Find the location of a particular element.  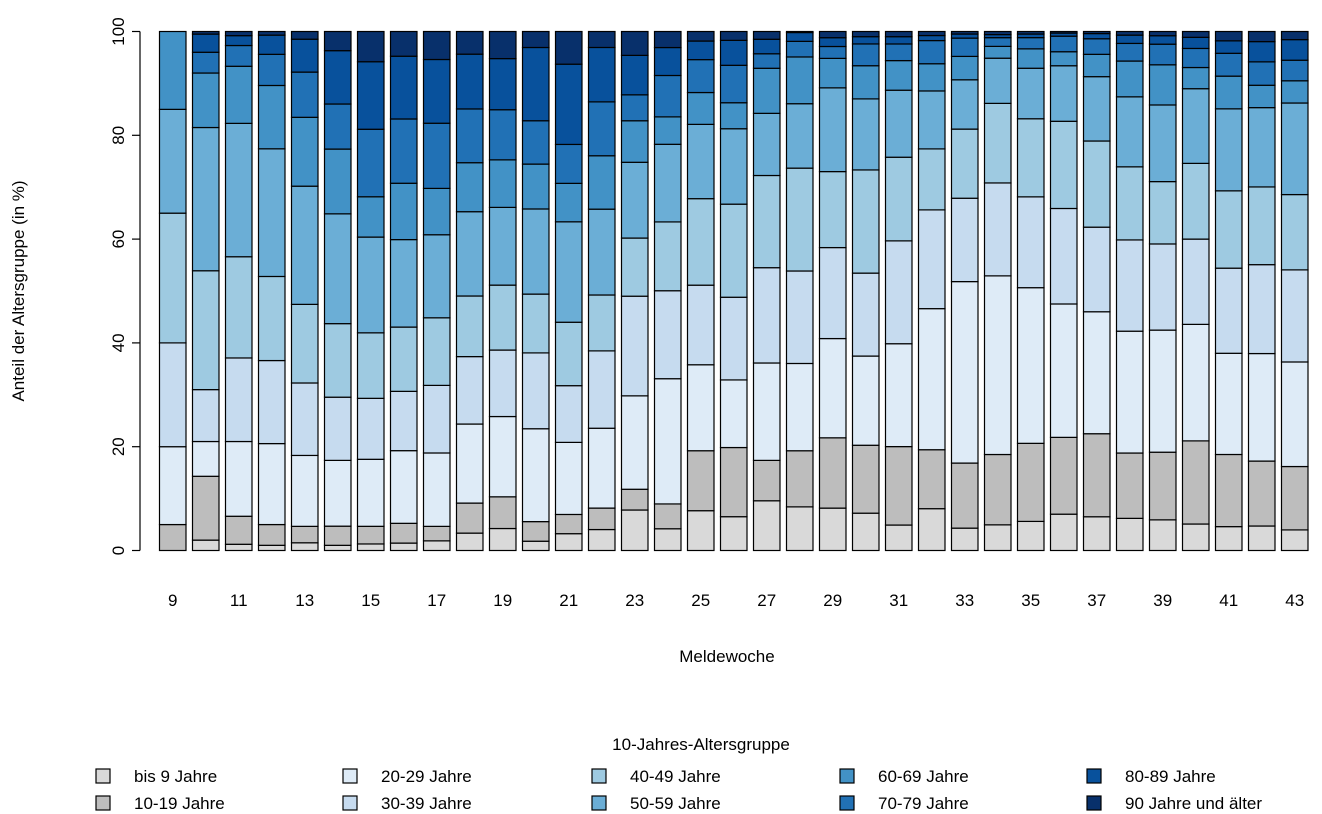

x-tick-label: 37 is located at coordinates (1096, 600).